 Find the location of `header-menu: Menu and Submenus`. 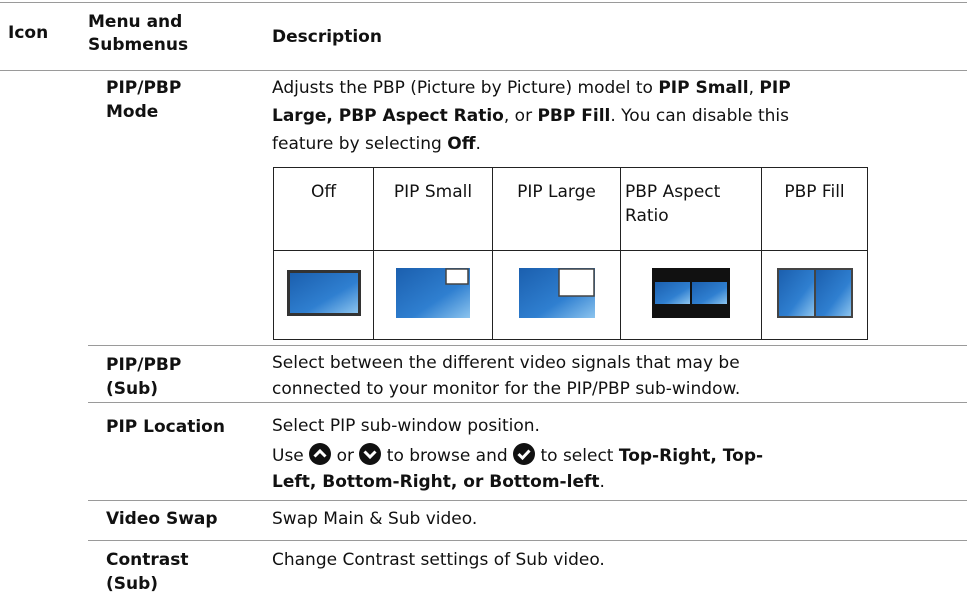

header-menu: Menu and Submenus is located at coordinates (138, 33).